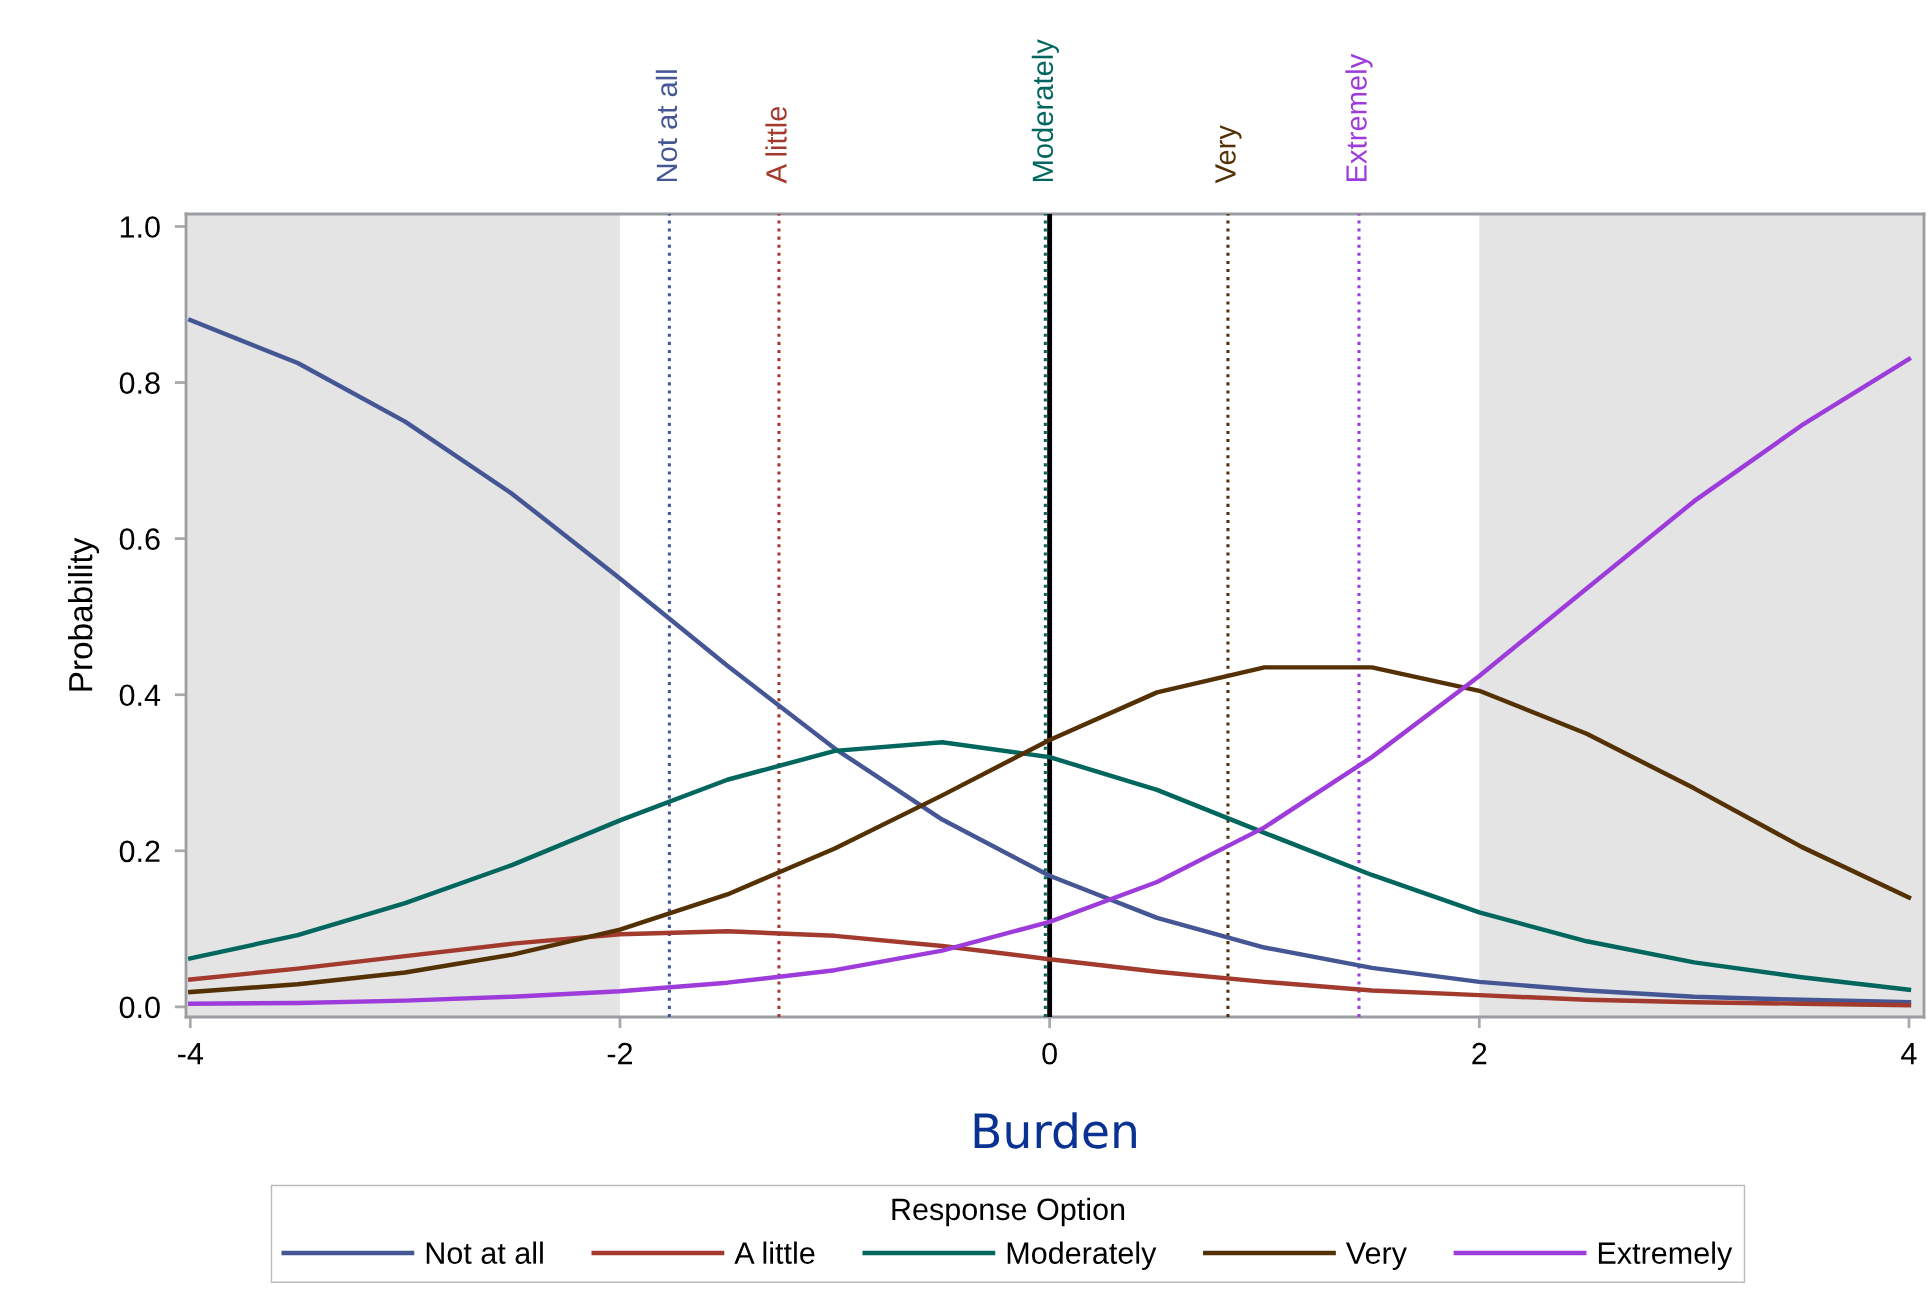 Image resolution: width=1931 pixels, height=1304 pixels. What do you see at coordinates (1665, 1255) in the screenshot?
I see `legend-label: Extremely` at bounding box center [1665, 1255].